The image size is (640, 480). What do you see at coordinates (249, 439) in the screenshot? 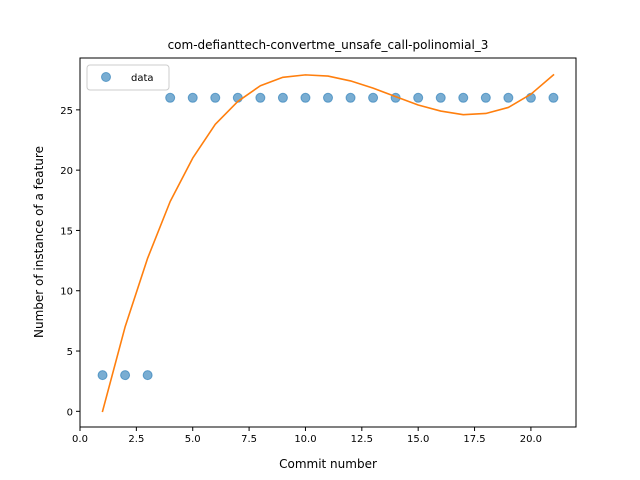
I see `x-tick-label-3: 7.5` at bounding box center [249, 439].